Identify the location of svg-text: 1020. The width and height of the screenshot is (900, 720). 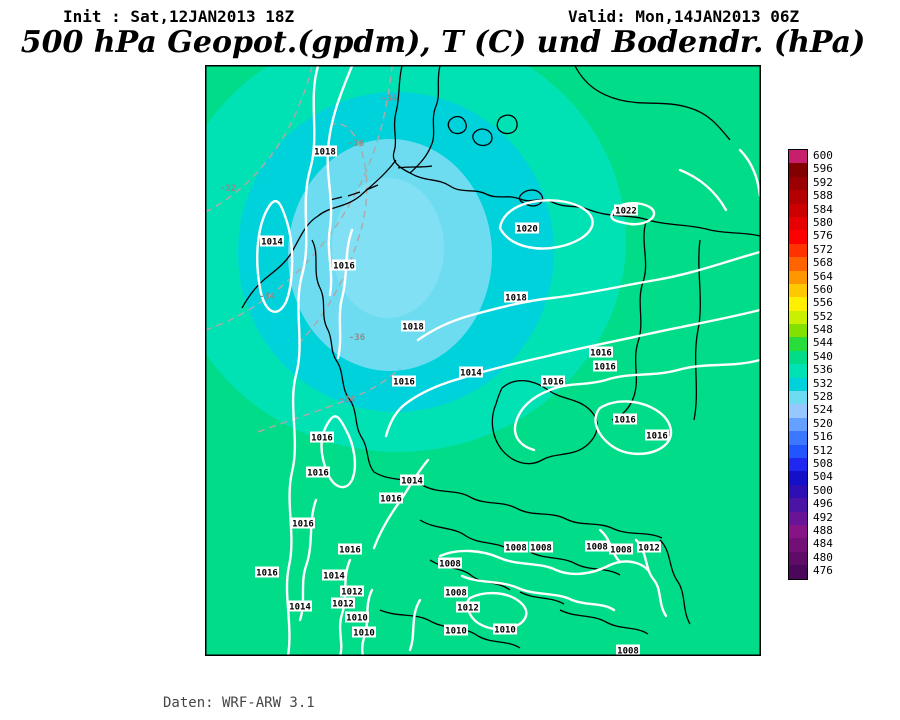
(527, 230).